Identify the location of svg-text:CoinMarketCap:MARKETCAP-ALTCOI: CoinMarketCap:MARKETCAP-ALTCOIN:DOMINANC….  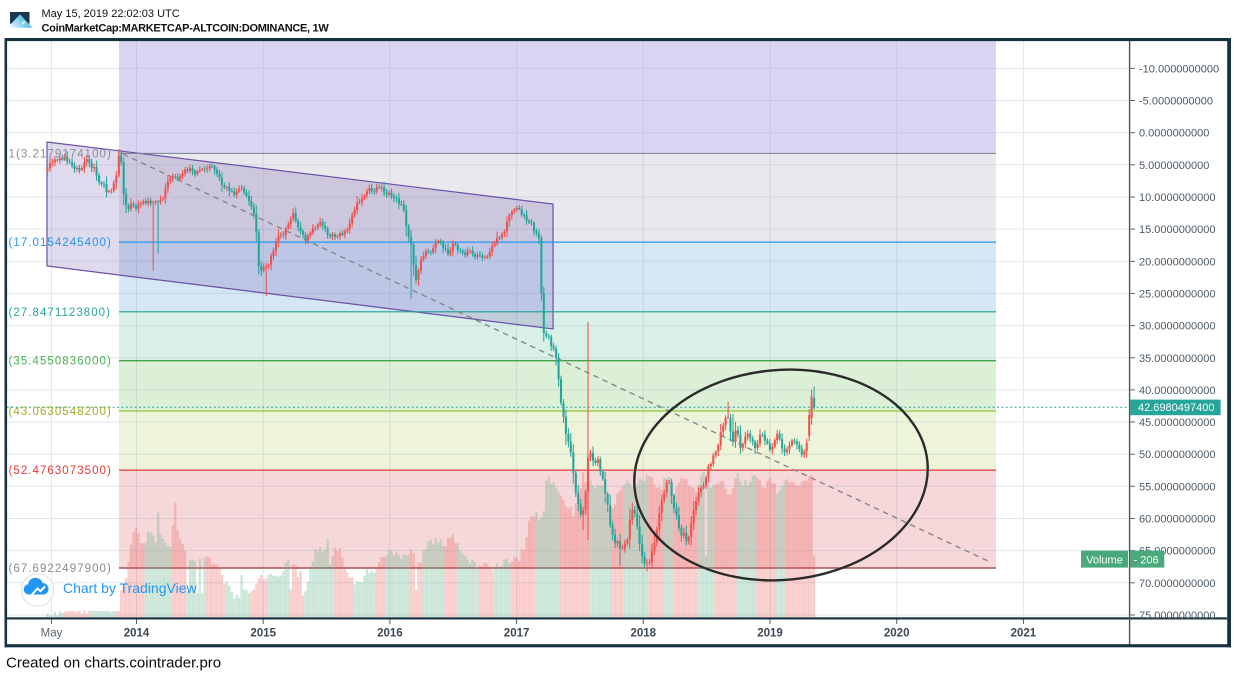
(186, 28).